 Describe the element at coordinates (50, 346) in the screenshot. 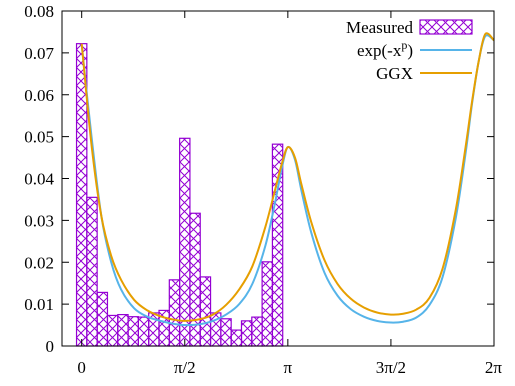

I see `y-tick-label: 0` at that location.